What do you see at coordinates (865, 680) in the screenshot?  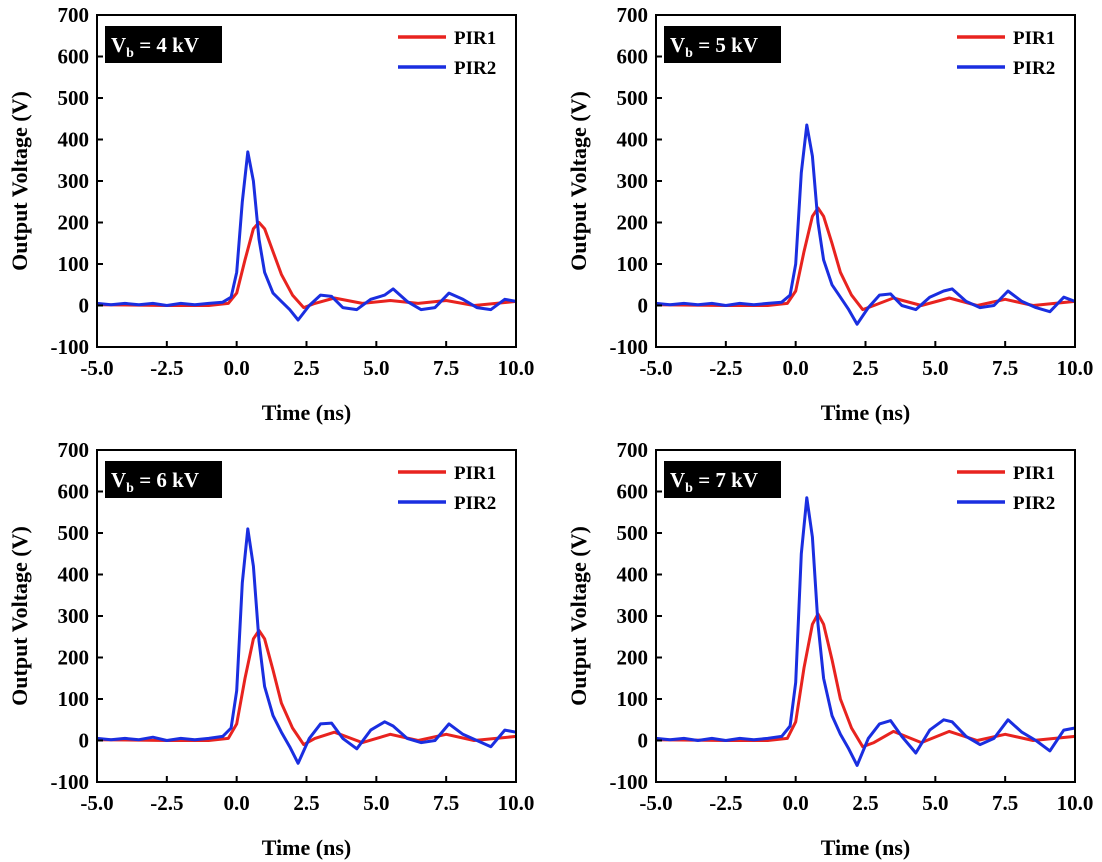 I see `series-line-pir1` at bounding box center [865, 680].